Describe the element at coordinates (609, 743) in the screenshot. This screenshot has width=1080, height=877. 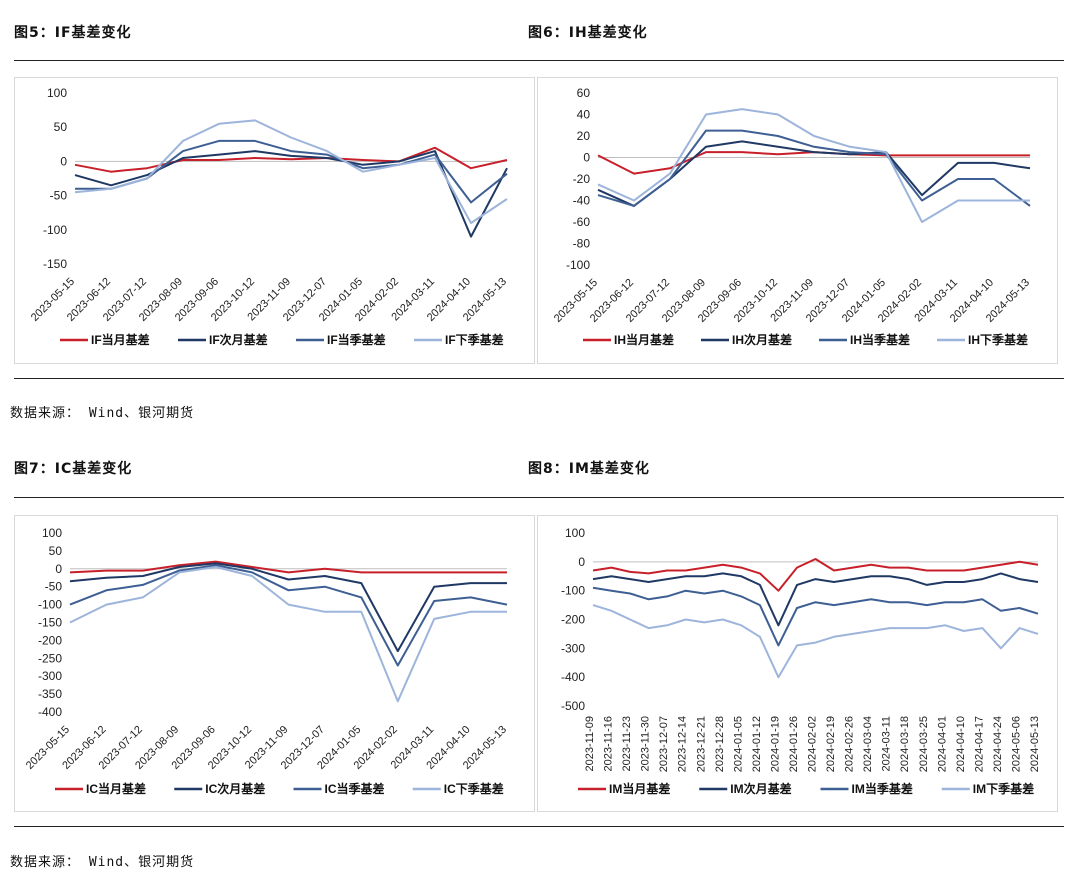
I see `x-tick-label: 2023-11-16` at that location.